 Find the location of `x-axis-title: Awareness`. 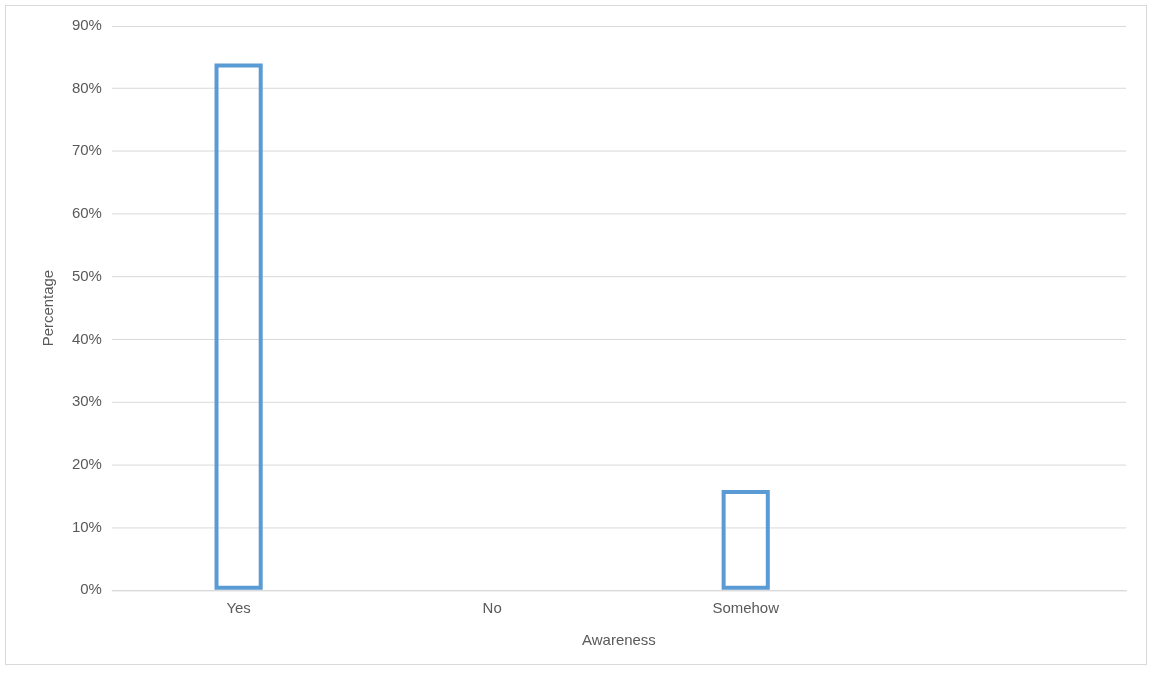

x-axis-title: Awareness is located at coordinates (619, 640).